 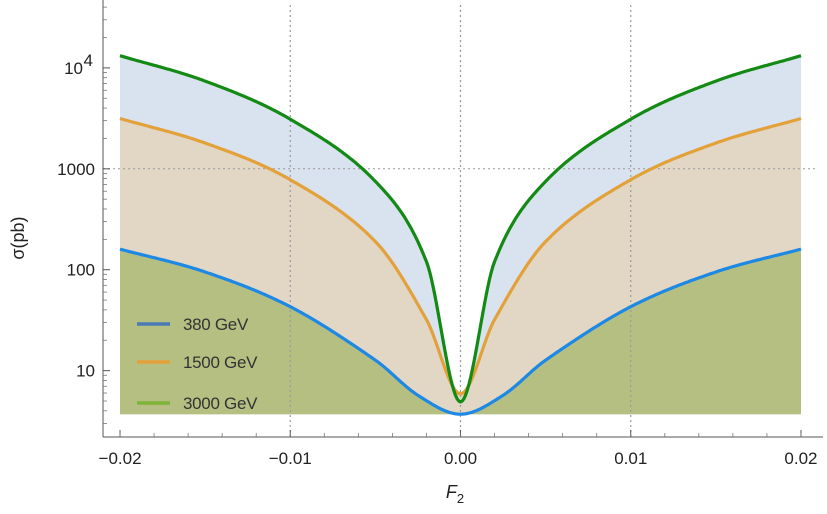 What do you see at coordinates (81, 270) in the screenshot?
I see `y-tick-label: 100` at bounding box center [81, 270].